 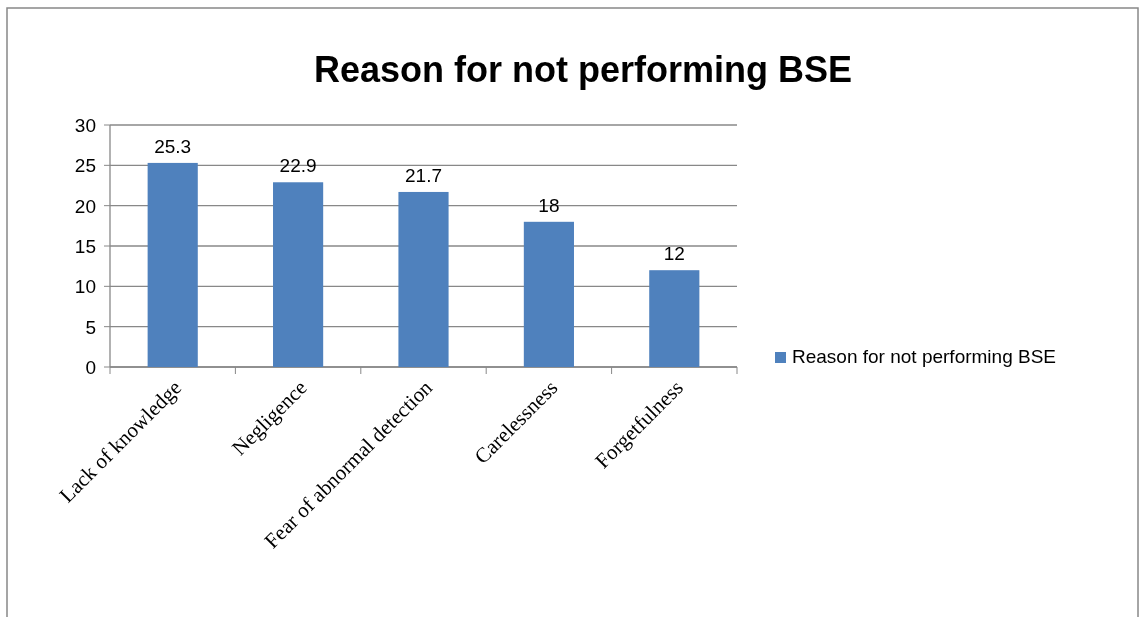 What do you see at coordinates (85, 125) in the screenshot?
I see `y-tick-label: 30` at bounding box center [85, 125].